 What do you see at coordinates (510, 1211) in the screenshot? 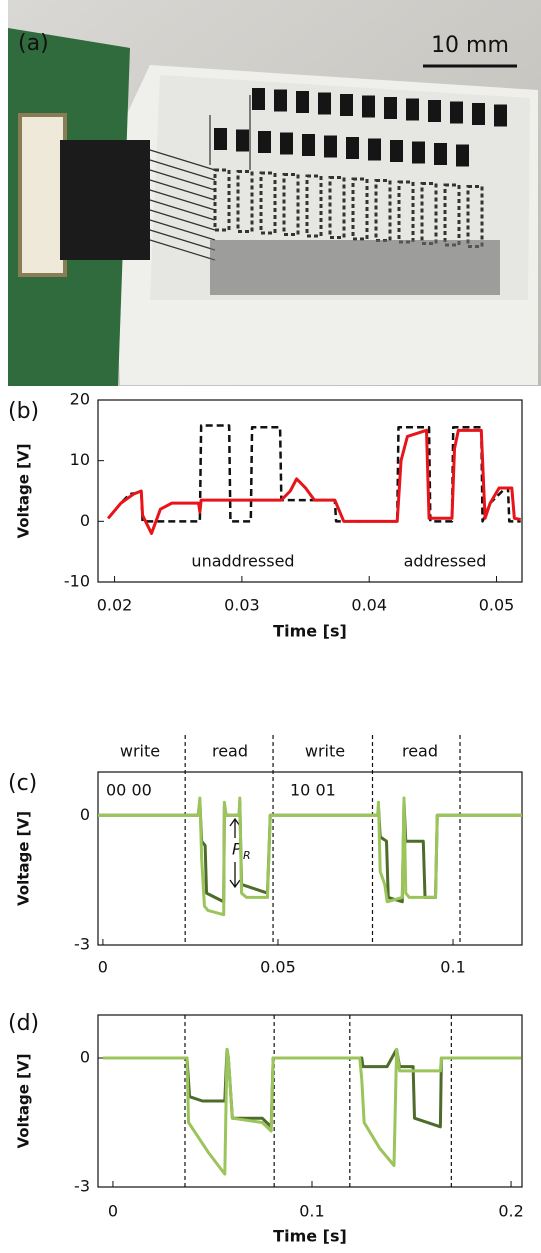
I see `x-tick-label: 0.2` at bounding box center [510, 1211].